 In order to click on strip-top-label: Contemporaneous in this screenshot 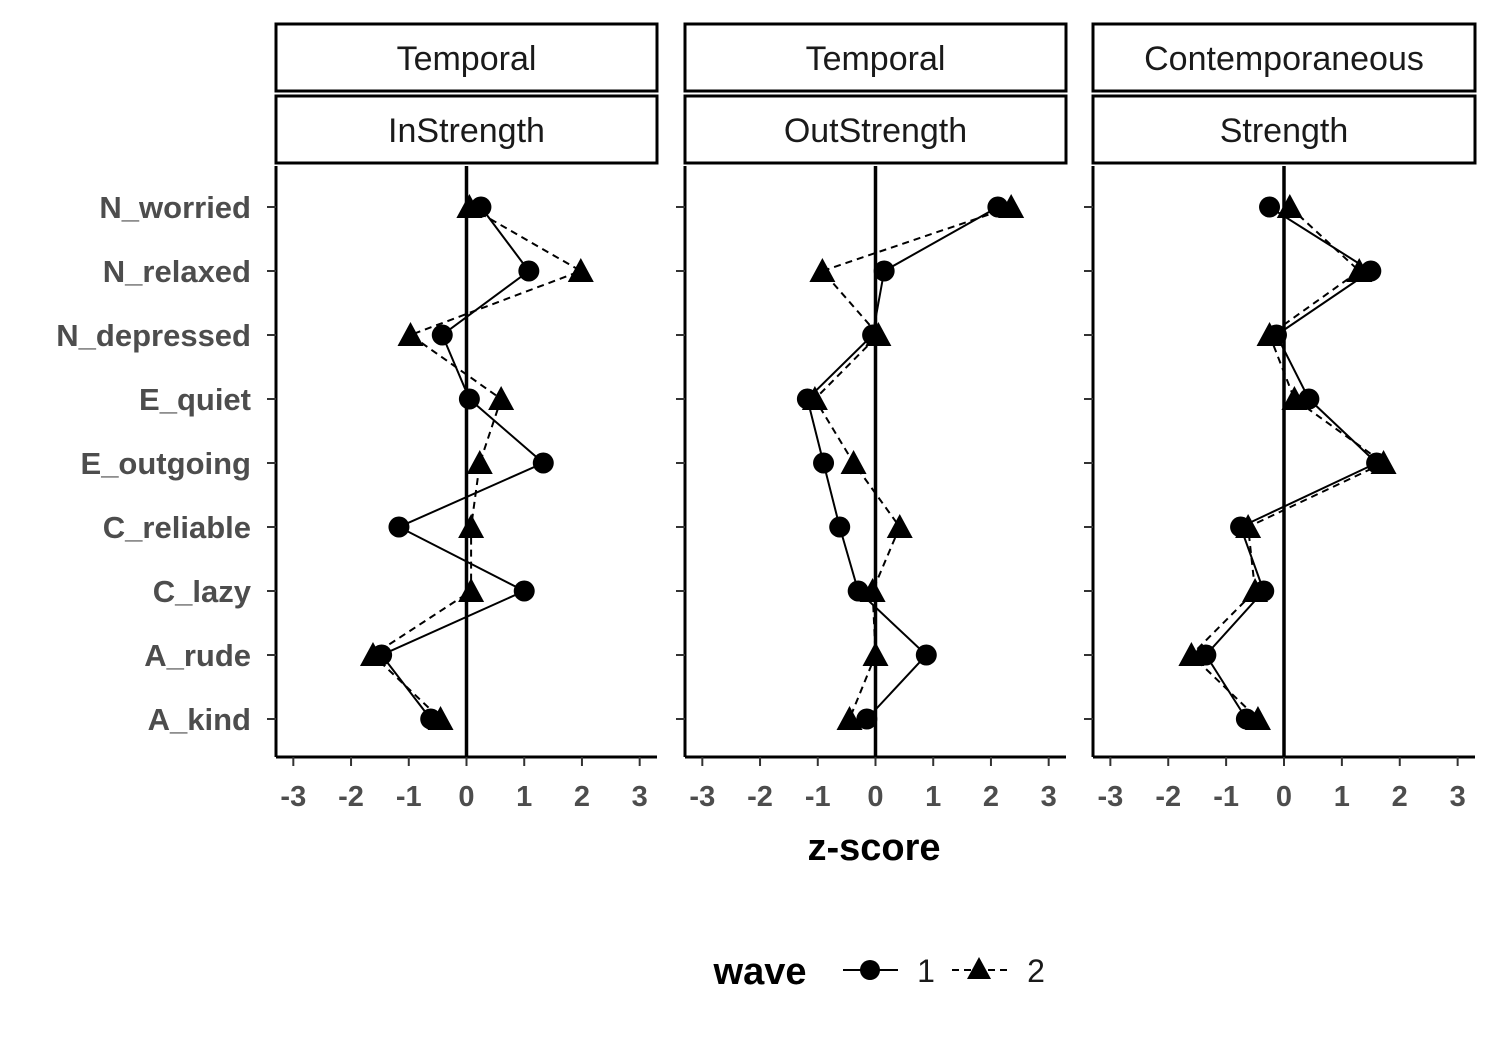, I will do `click(1284, 59)`.